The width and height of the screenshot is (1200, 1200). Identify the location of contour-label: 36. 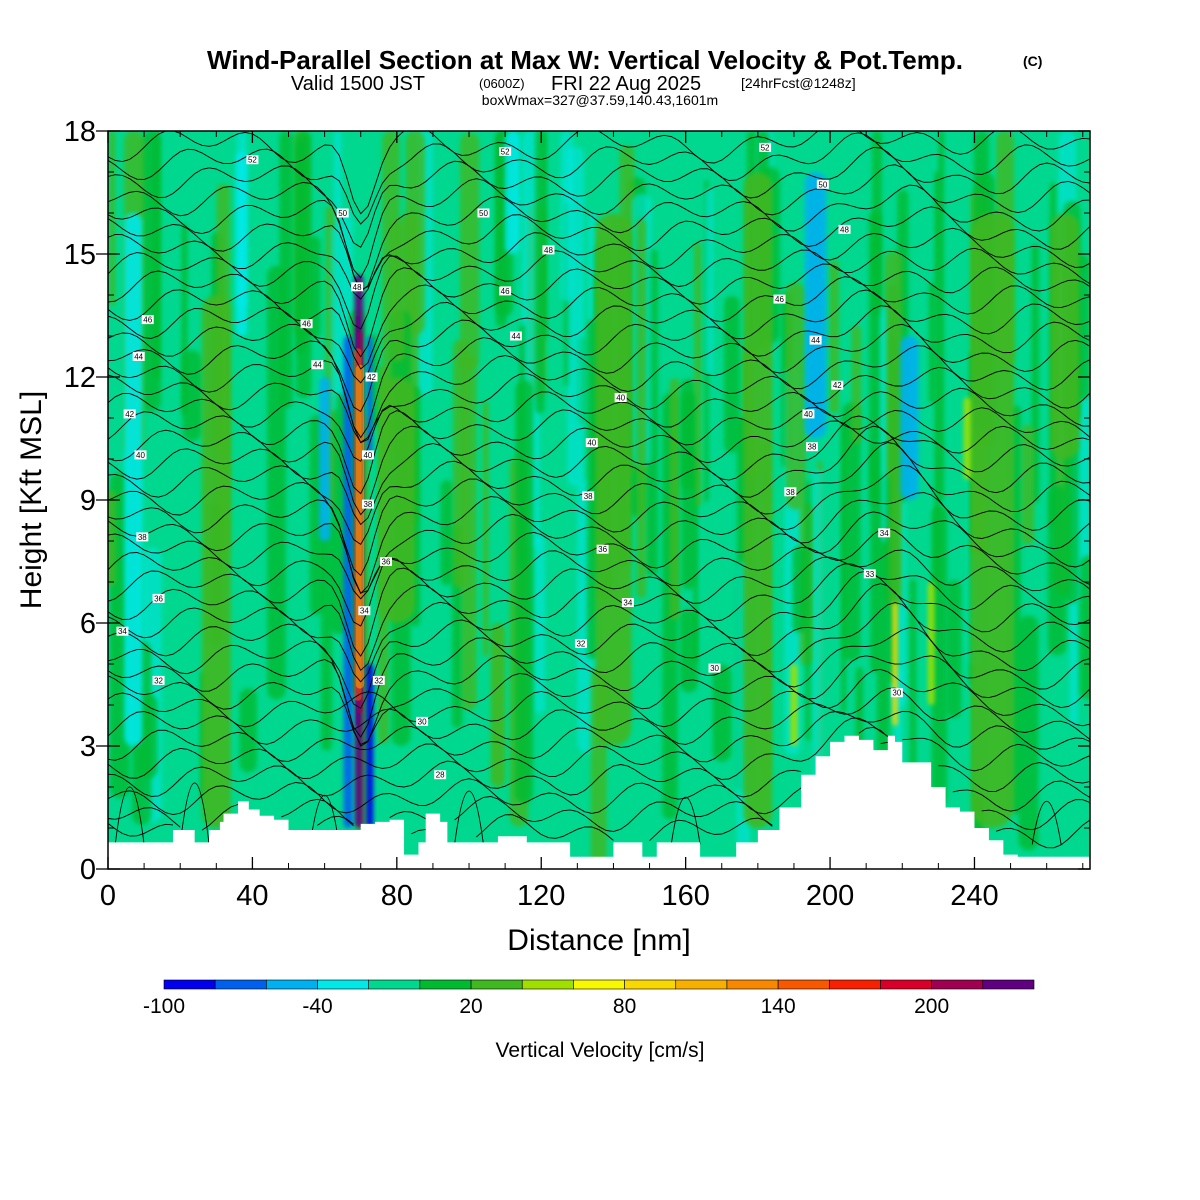
(158, 598).